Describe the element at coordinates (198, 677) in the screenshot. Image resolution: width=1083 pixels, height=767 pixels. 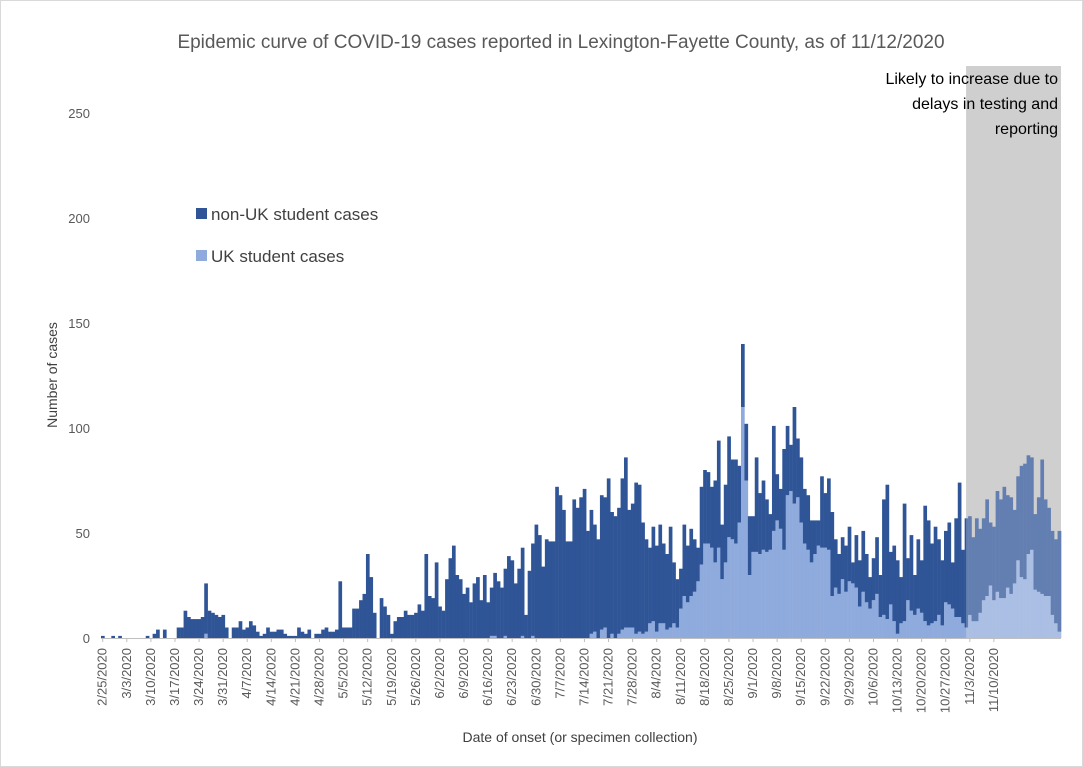
I see `x-tick-label: 3/24/2020` at that location.